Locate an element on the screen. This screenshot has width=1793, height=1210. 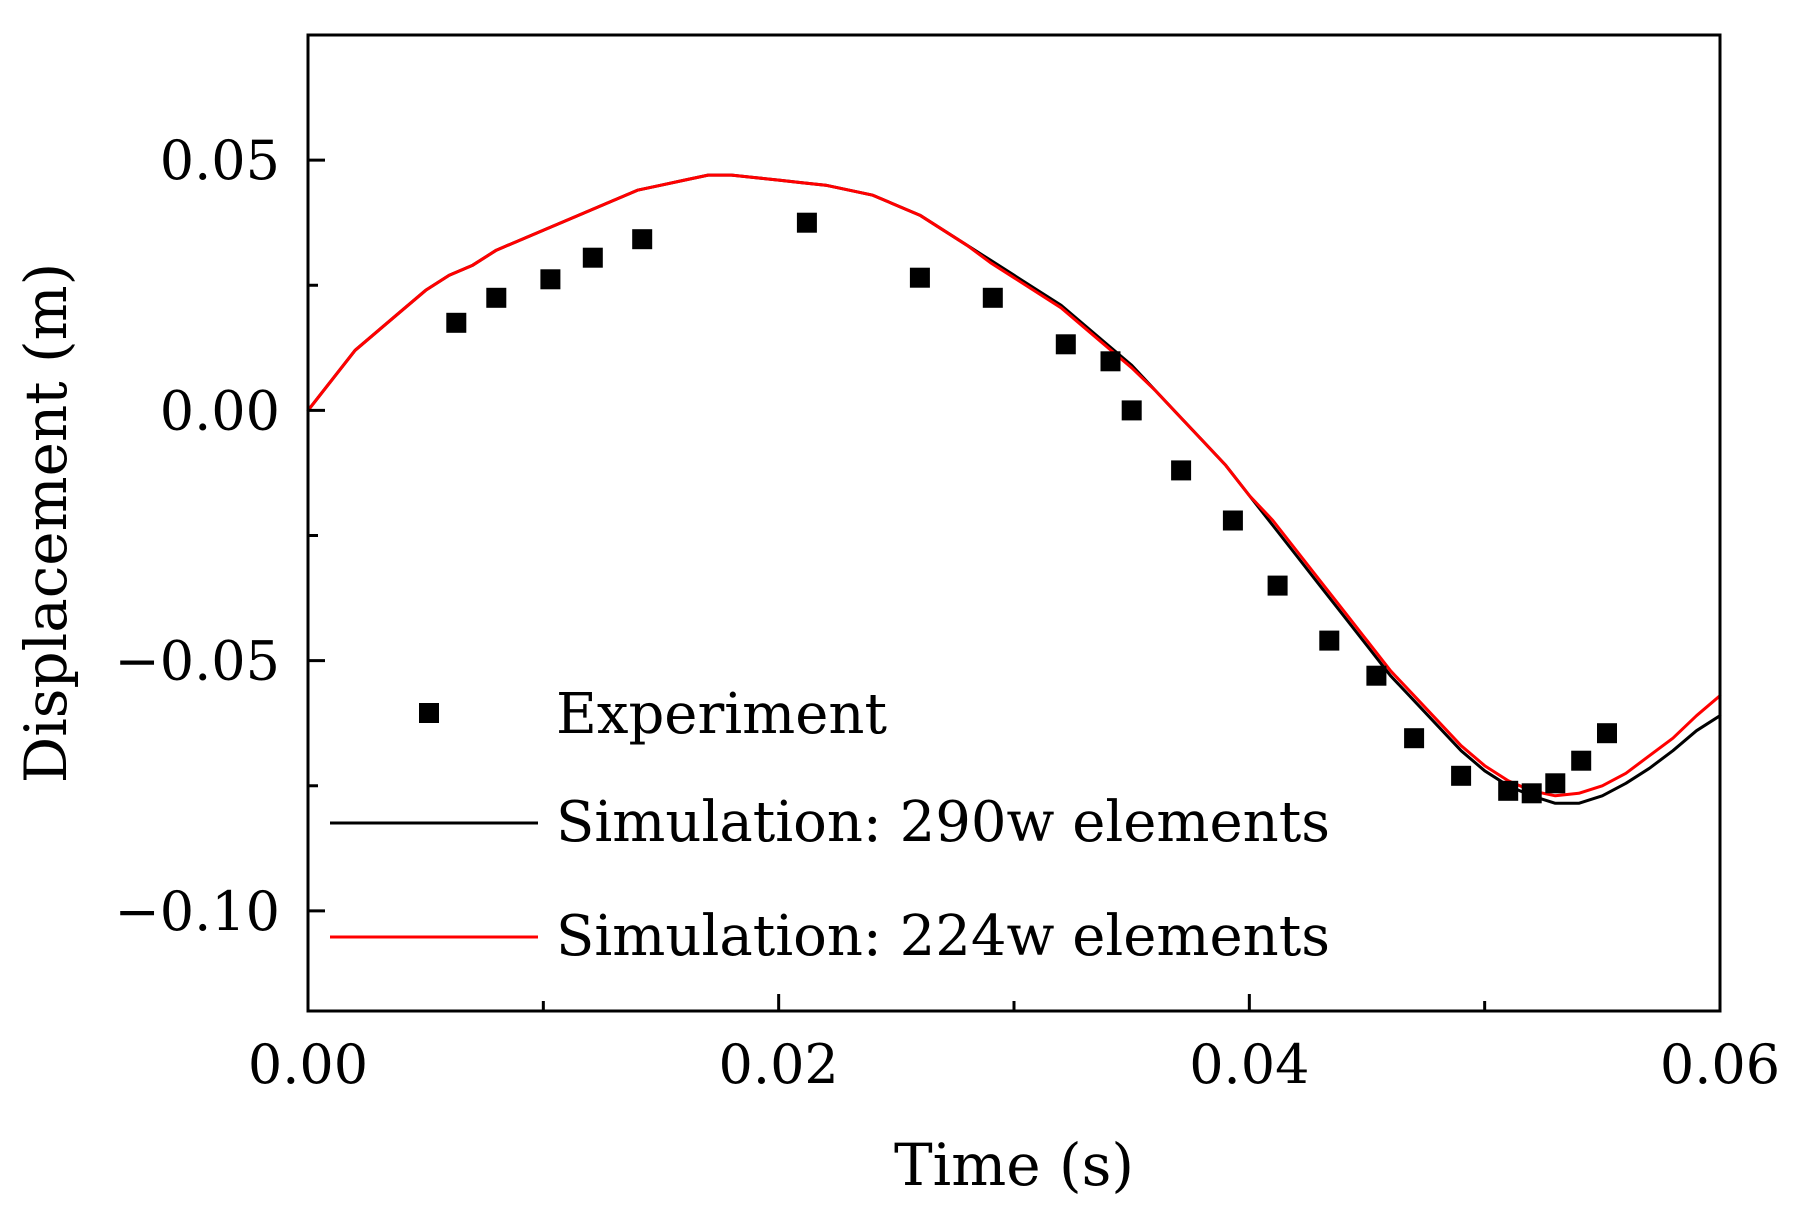
x-tick-label: 0.02 is located at coordinates (779, 1064).